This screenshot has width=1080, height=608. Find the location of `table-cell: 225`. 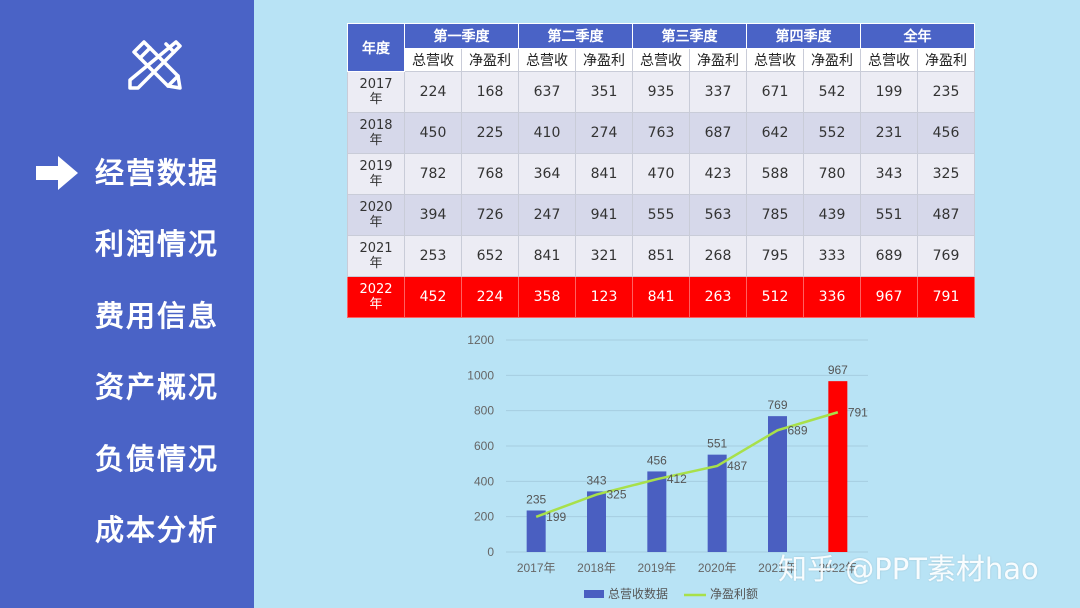

table-cell: 225 is located at coordinates (490, 133).